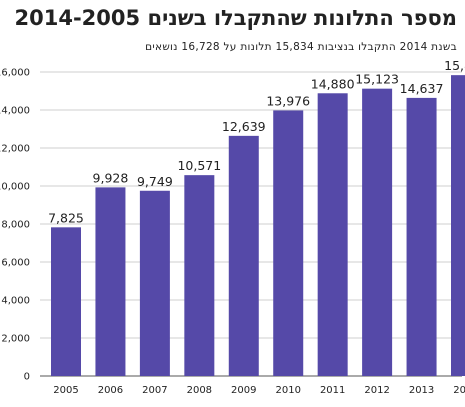 The height and width of the screenshot is (407, 465). What do you see at coordinates (377, 79) in the screenshot?
I see `data-label: 15,123` at bounding box center [377, 79].